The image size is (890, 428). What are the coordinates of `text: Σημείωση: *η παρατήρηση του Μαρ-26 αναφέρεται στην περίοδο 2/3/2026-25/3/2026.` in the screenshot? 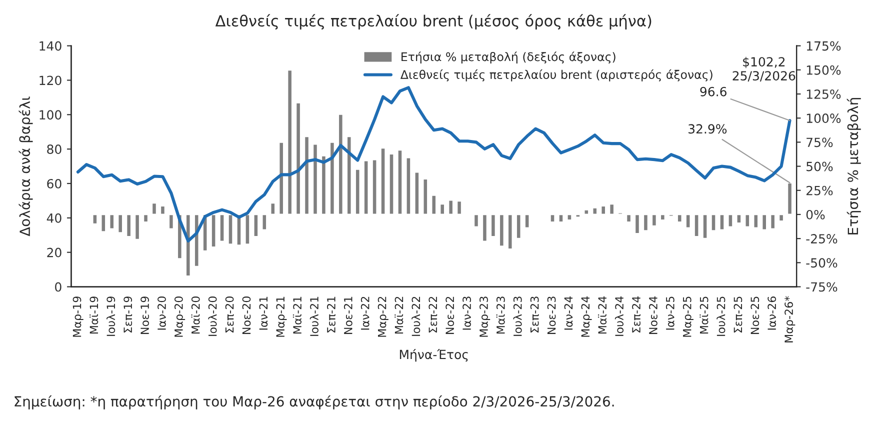 It's located at (314, 402).